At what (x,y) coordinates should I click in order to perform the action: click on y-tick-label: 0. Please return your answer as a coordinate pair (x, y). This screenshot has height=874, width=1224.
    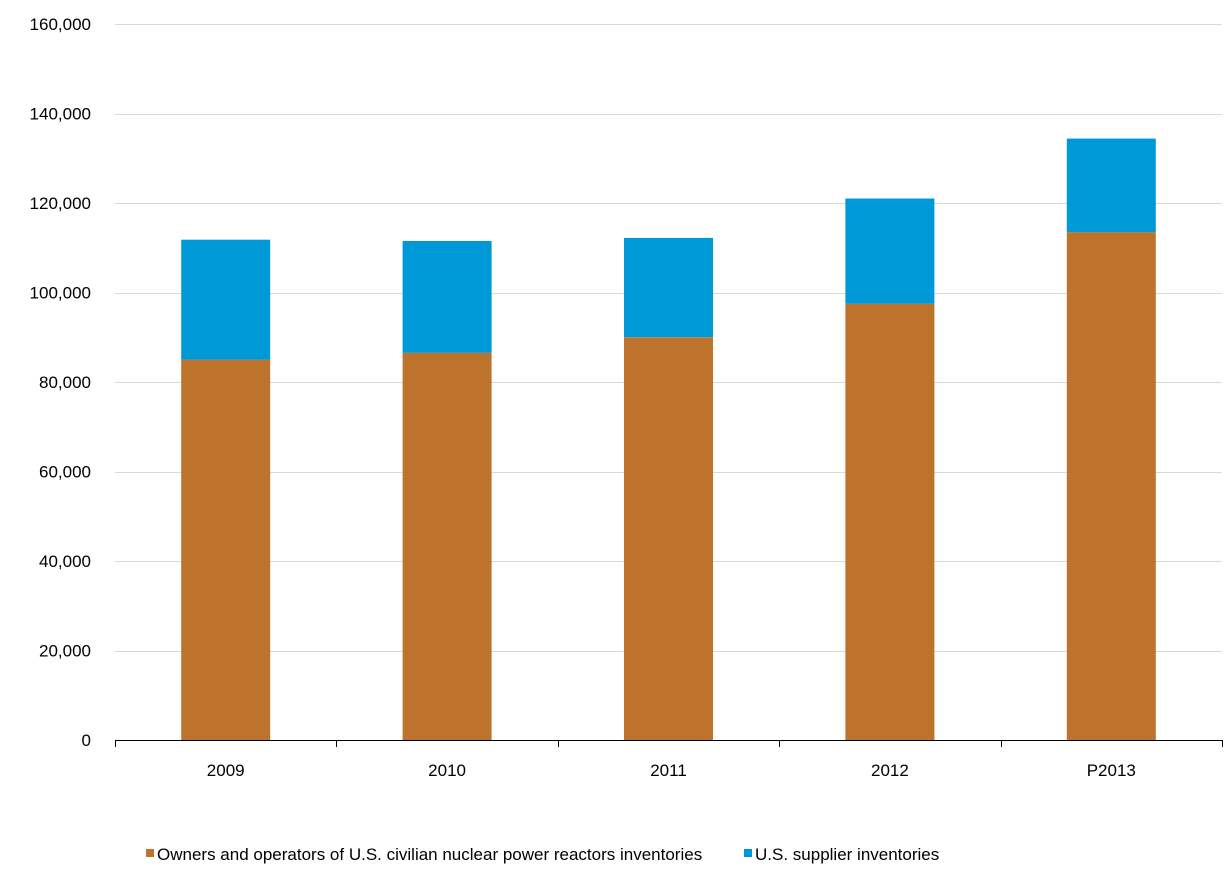
    Looking at the image, I should click on (86, 740).